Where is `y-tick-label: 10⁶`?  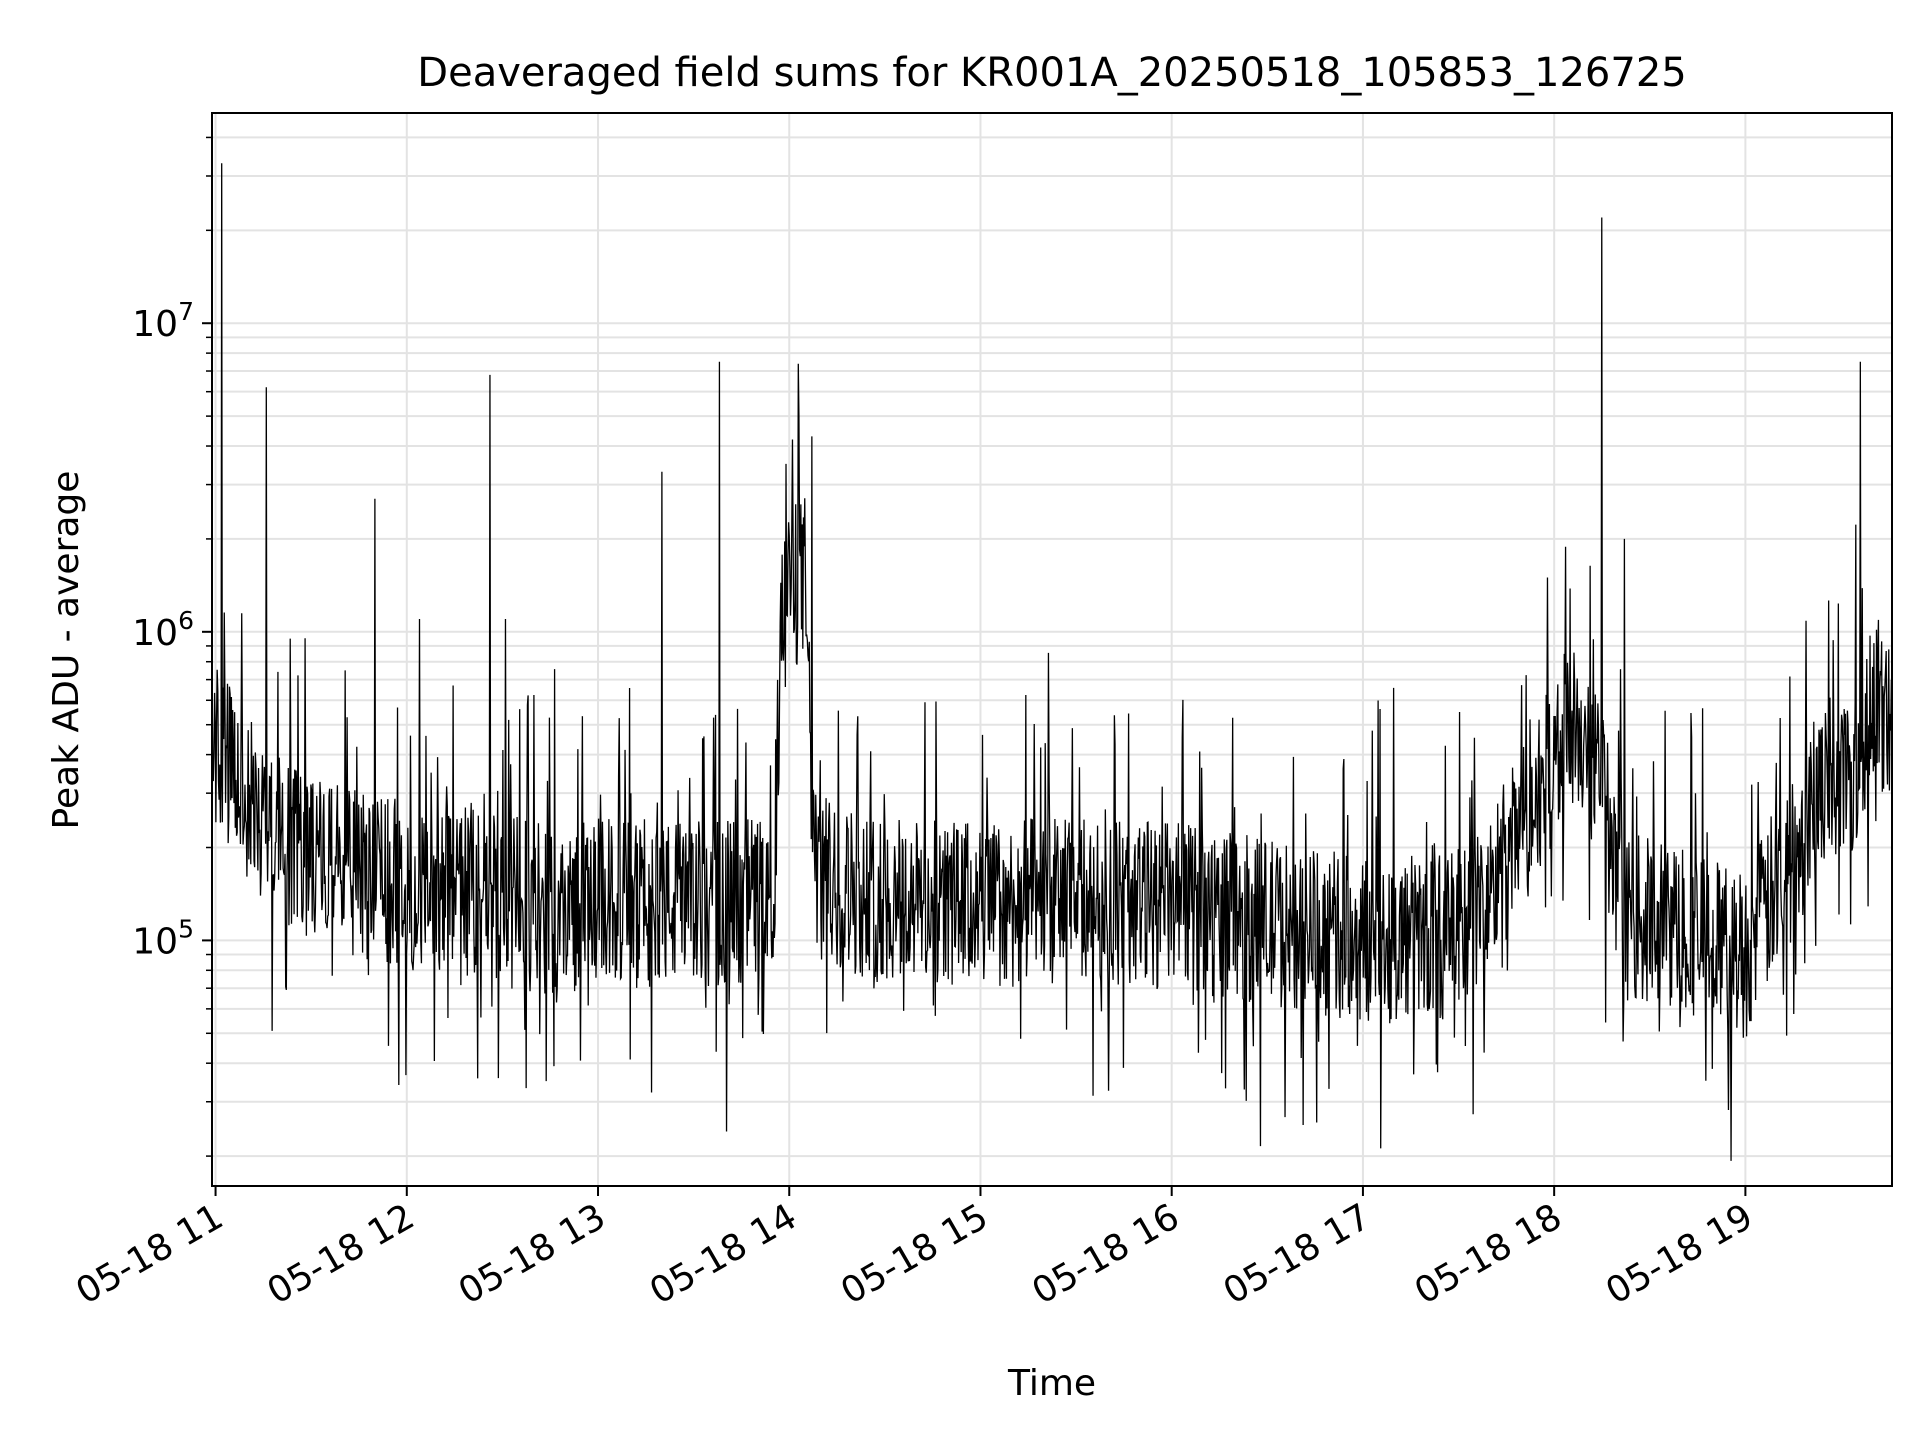 y-tick-label: 10⁶ is located at coordinates (163, 630).